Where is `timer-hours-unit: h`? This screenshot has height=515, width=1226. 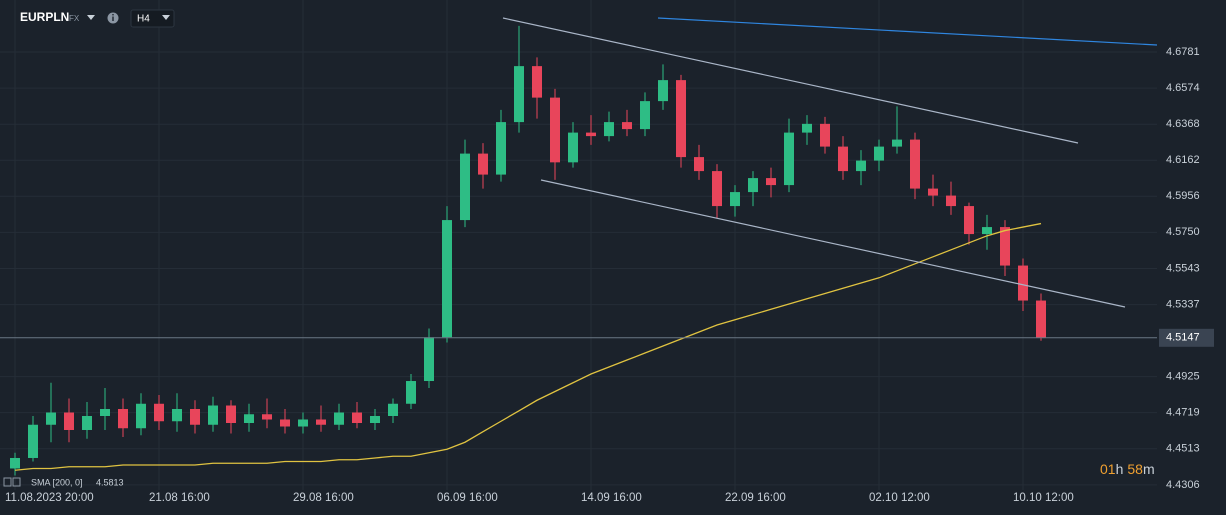
timer-hours-unit: h is located at coordinates (1120, 469).